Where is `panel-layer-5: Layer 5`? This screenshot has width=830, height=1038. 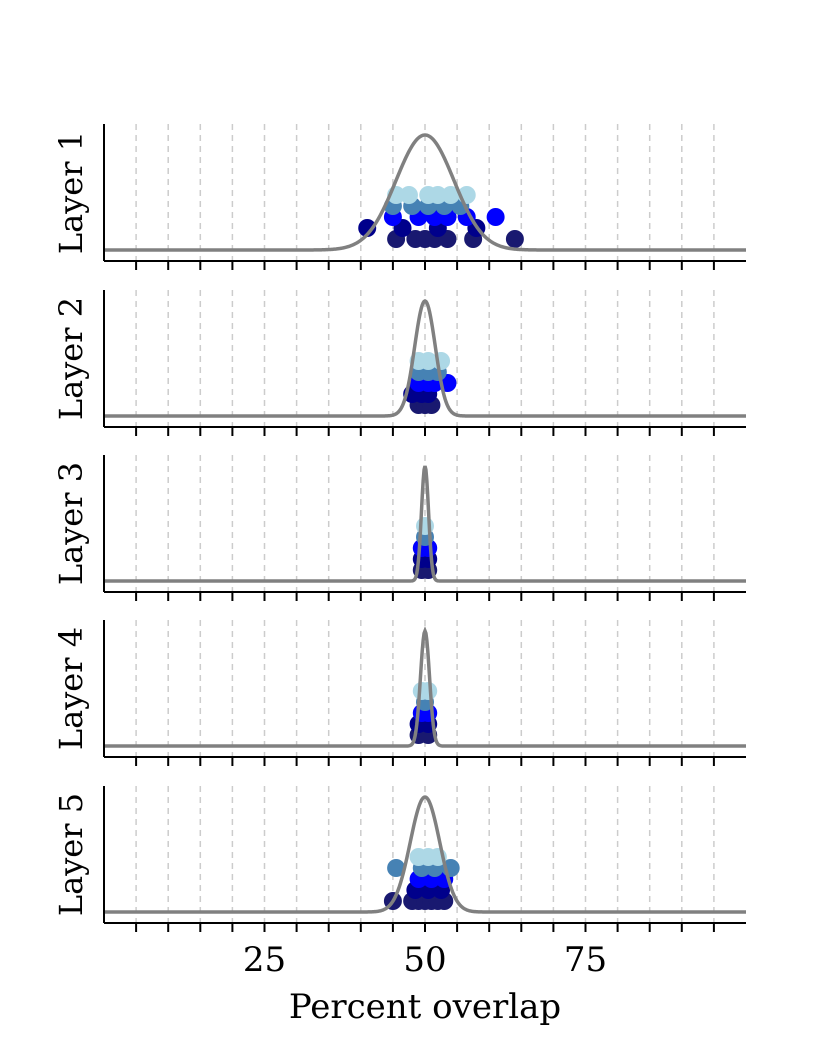 panel-layer-5: Layer 5 is located at coordinates (399, 859).